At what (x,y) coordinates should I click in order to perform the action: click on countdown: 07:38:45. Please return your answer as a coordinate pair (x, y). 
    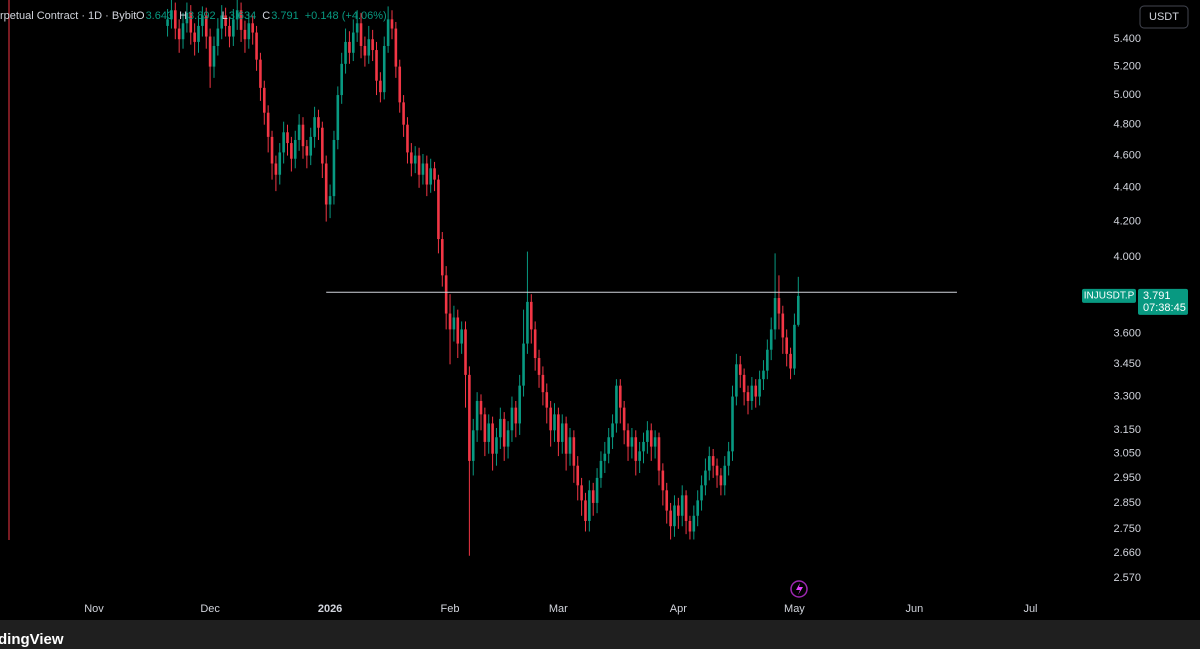
    Looking at the image, I should click on (1164, 308).